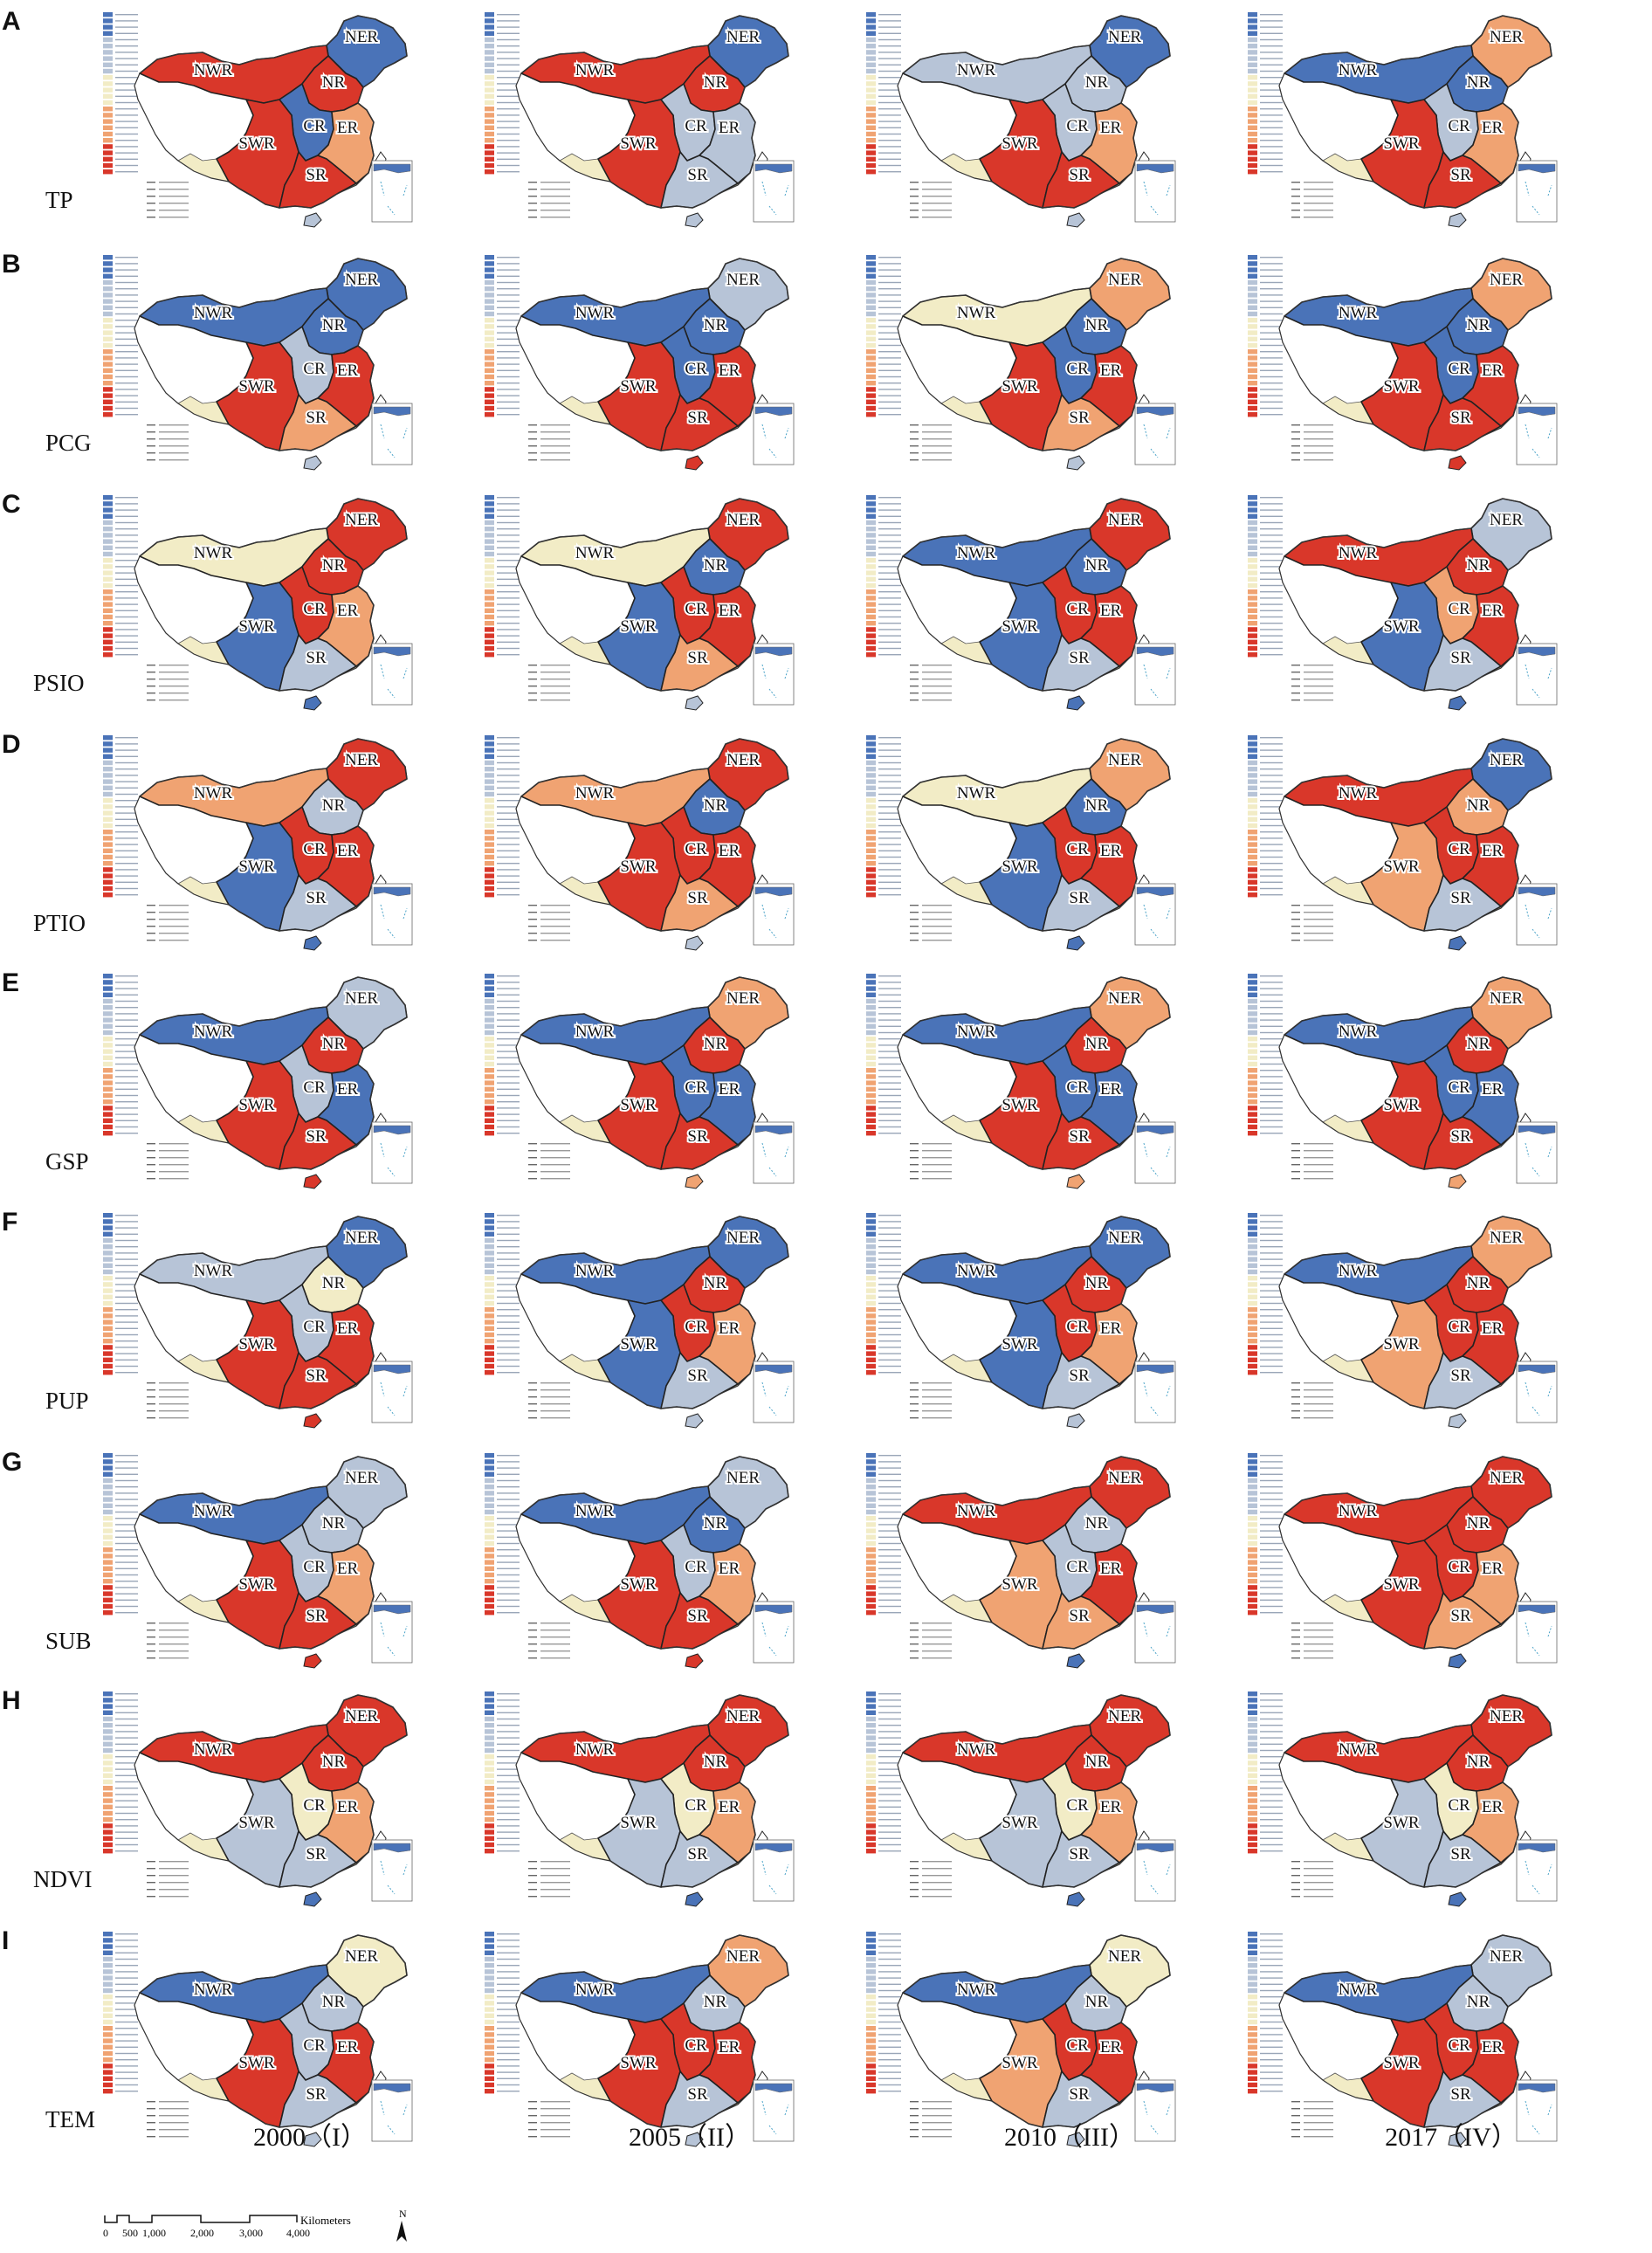  Describe the element at coordinates (314, 849) in the screenshot. I see `region-label-cr: CR` at that location.